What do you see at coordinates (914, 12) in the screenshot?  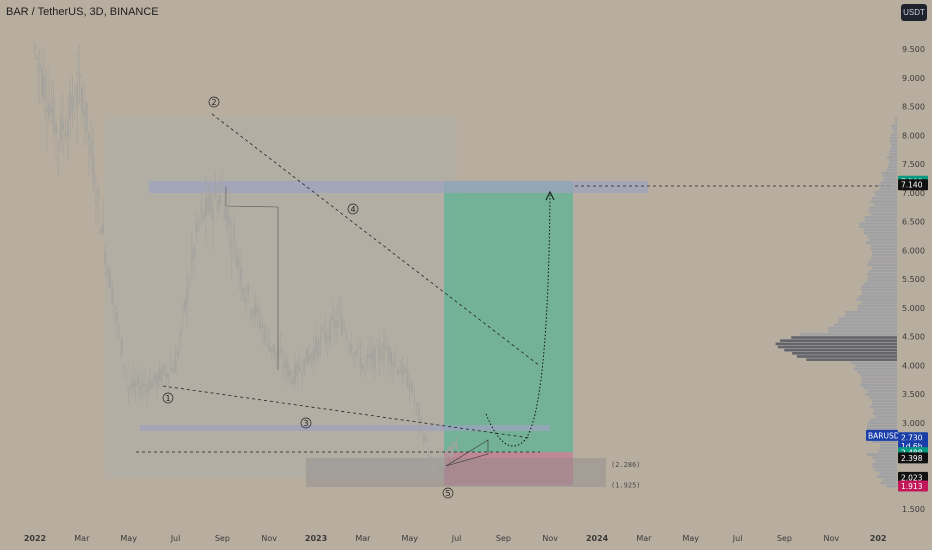 I see `currency-button: USDT` at bounding box center [914, 12].